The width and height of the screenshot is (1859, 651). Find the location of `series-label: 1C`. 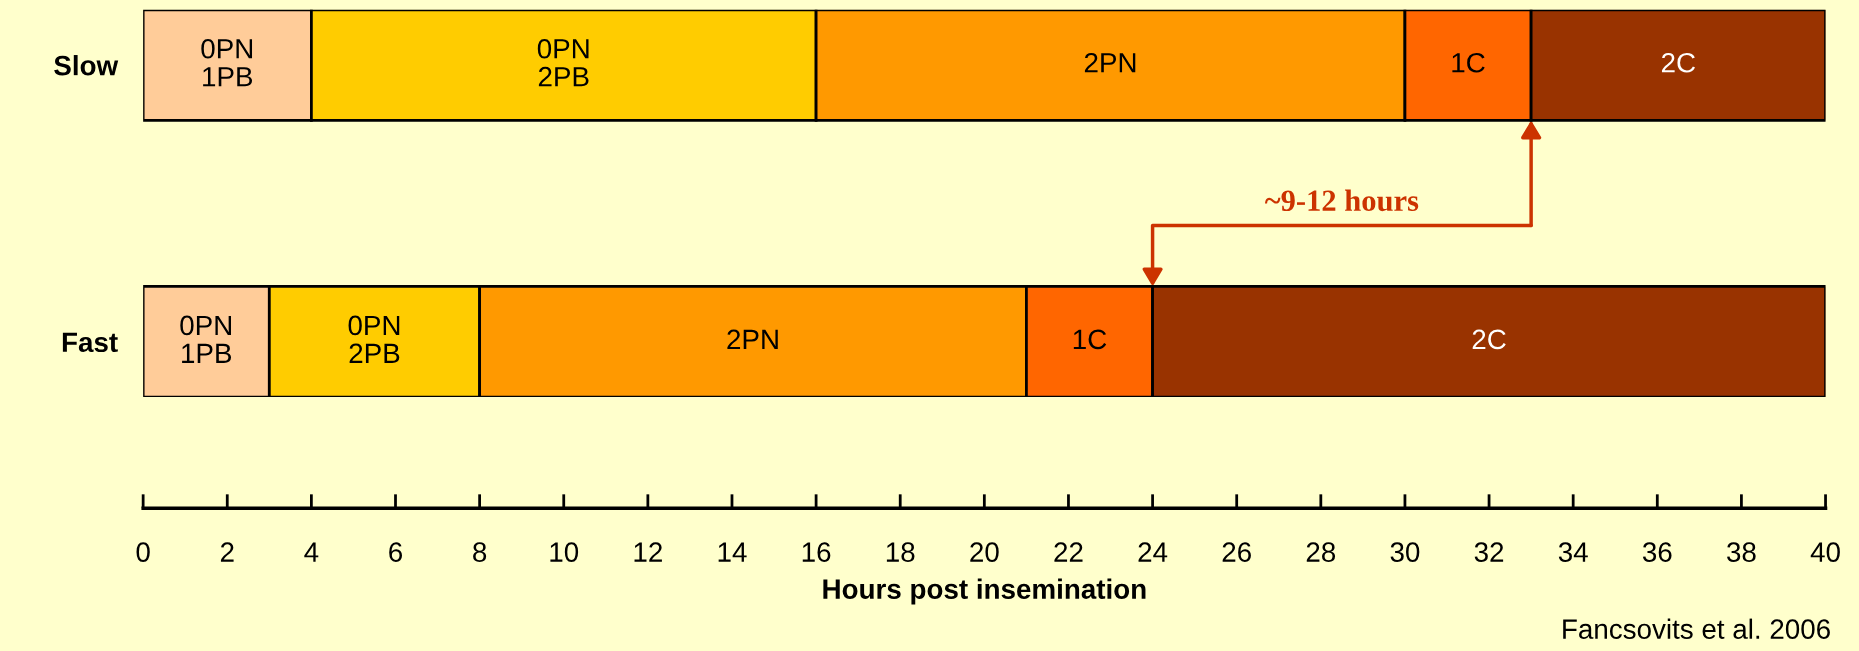

series-label: 1C is located at coordinates (1090, 339).